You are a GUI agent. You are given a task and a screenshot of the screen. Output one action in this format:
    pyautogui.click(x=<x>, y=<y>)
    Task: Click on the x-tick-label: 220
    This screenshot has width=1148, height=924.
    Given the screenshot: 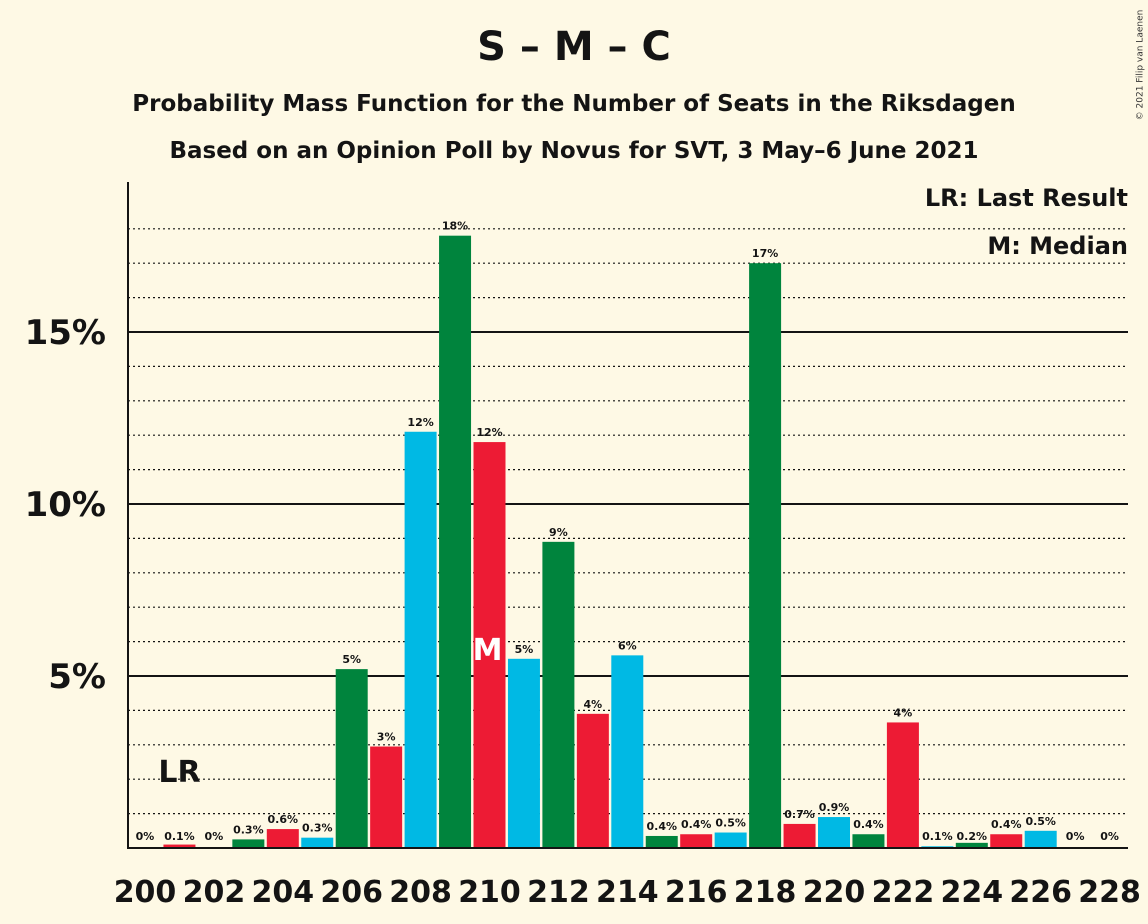 What is the action you would take?
    pyautogui.click(x=834, y=892)
    